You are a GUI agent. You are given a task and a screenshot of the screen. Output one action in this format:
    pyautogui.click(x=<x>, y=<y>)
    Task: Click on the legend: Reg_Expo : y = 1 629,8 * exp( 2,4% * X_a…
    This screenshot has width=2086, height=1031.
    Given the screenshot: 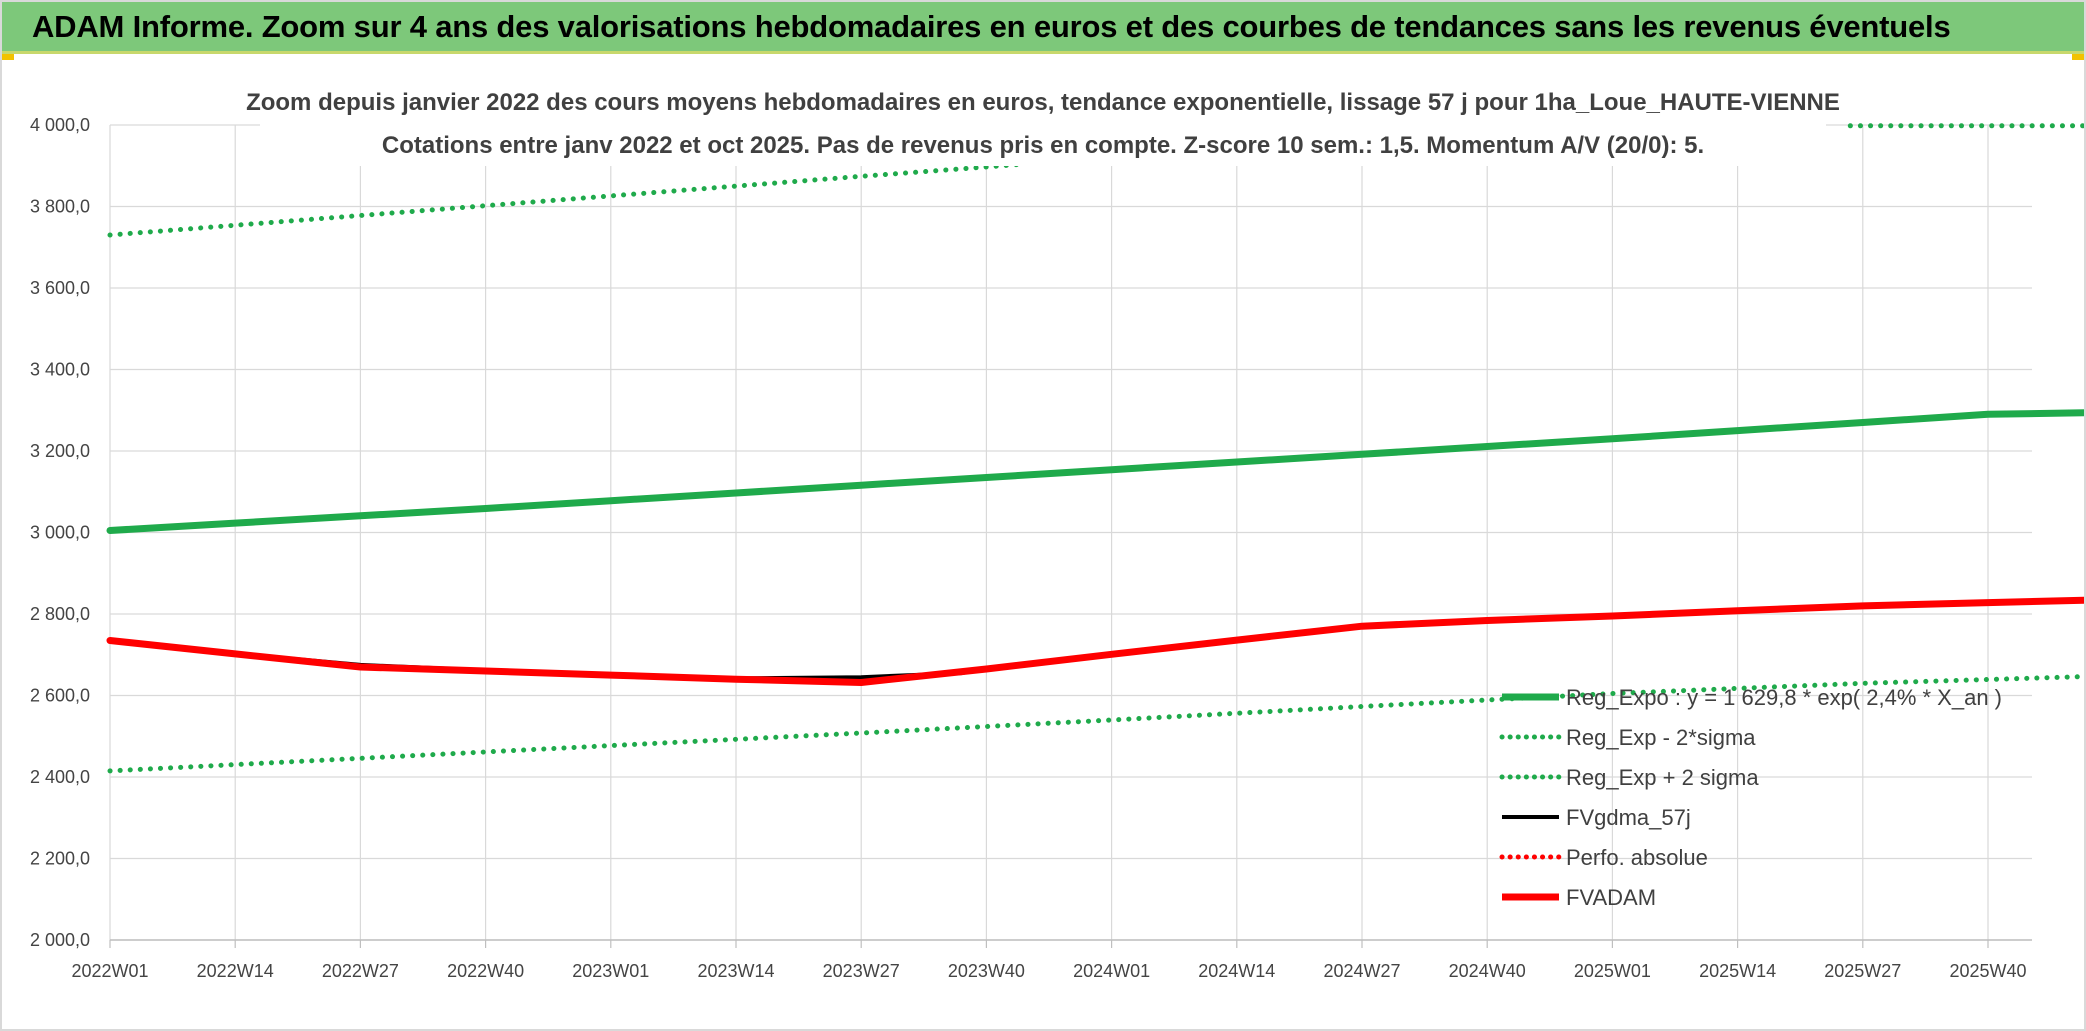 What is the action you would take?
    pyautogui.click(x=1750, y=797)
    